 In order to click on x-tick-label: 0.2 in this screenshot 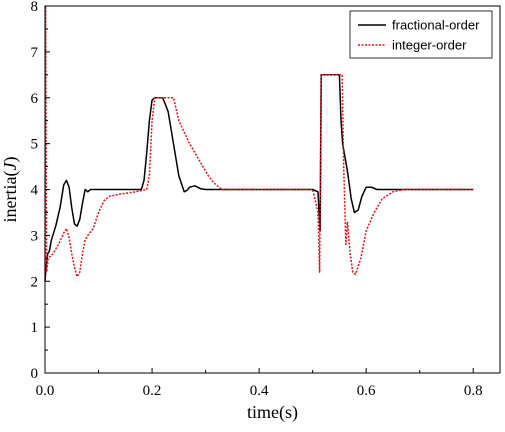, I will do `click(152, 391)`.